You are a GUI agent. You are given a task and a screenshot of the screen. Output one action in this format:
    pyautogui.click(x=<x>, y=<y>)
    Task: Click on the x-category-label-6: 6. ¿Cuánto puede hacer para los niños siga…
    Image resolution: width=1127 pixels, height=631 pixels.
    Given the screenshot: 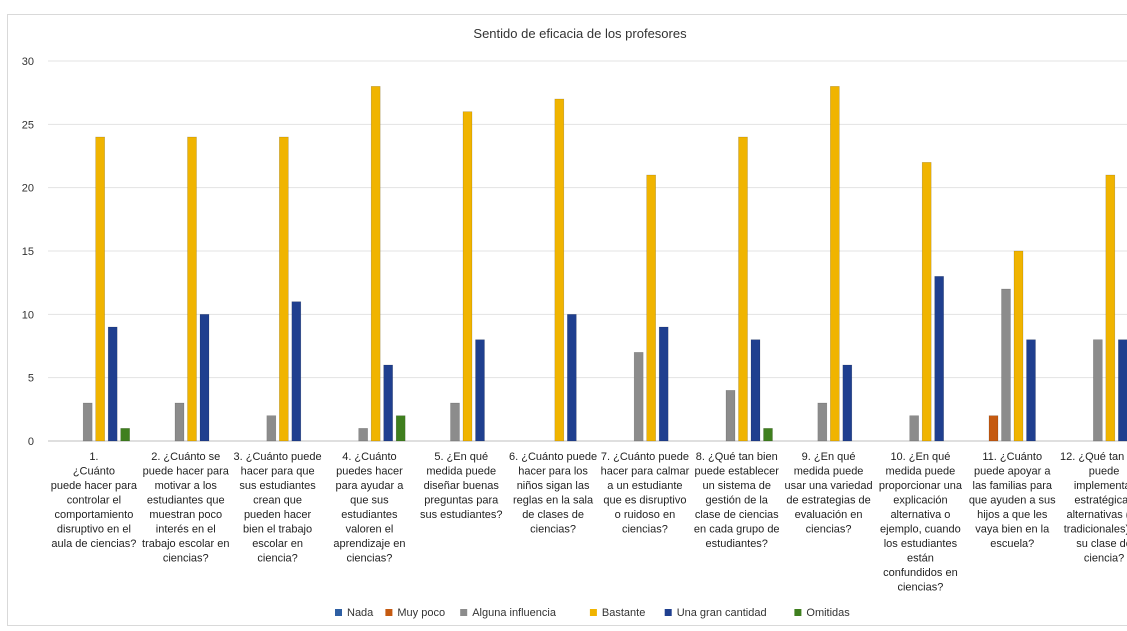 What is the action you would take?
    pyautogui.click(x=553, y=493)
    